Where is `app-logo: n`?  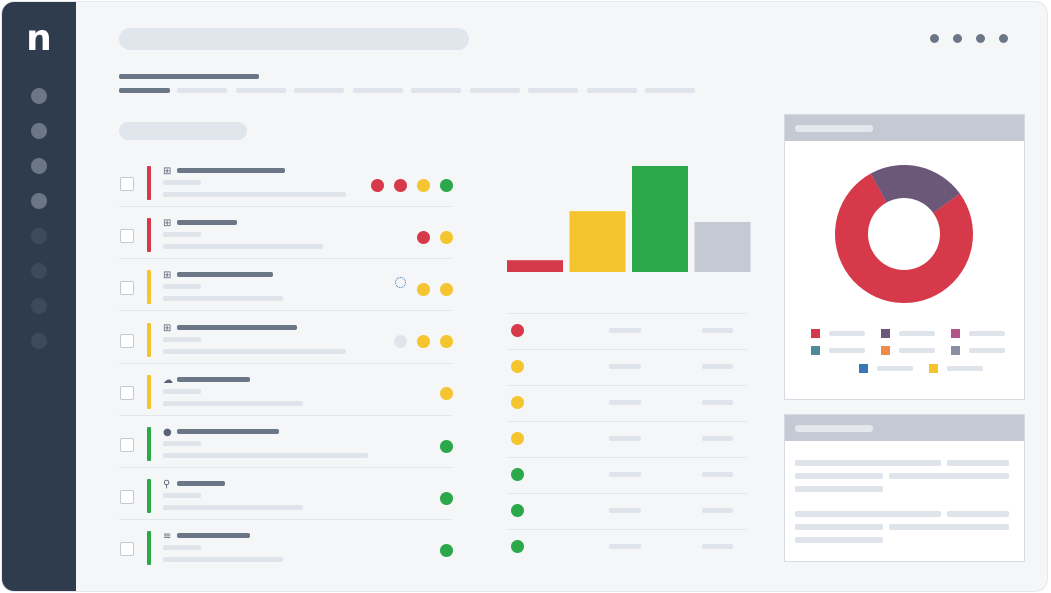 app-logo: n is located at coordinates (39, 38).